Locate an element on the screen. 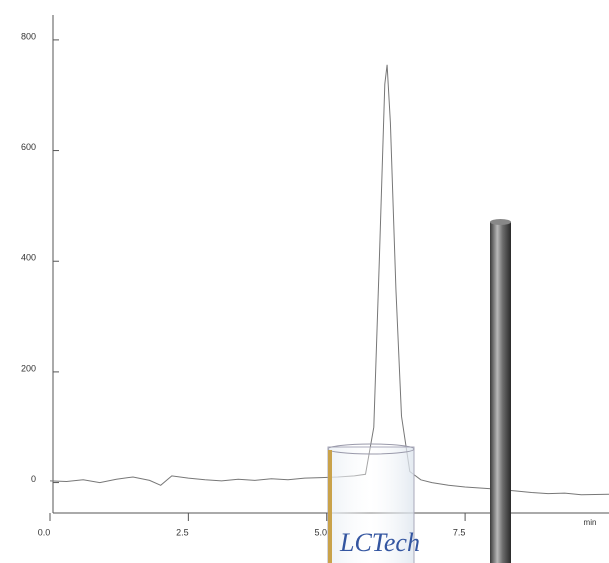 The image size is (609, 563). watermark: LCTech is located at coordinates (379, 542).